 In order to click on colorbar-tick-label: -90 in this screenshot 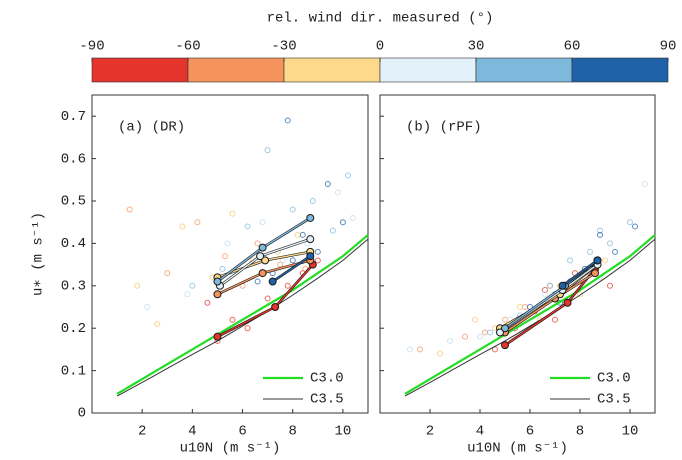, I will do `click(91, 47)`.